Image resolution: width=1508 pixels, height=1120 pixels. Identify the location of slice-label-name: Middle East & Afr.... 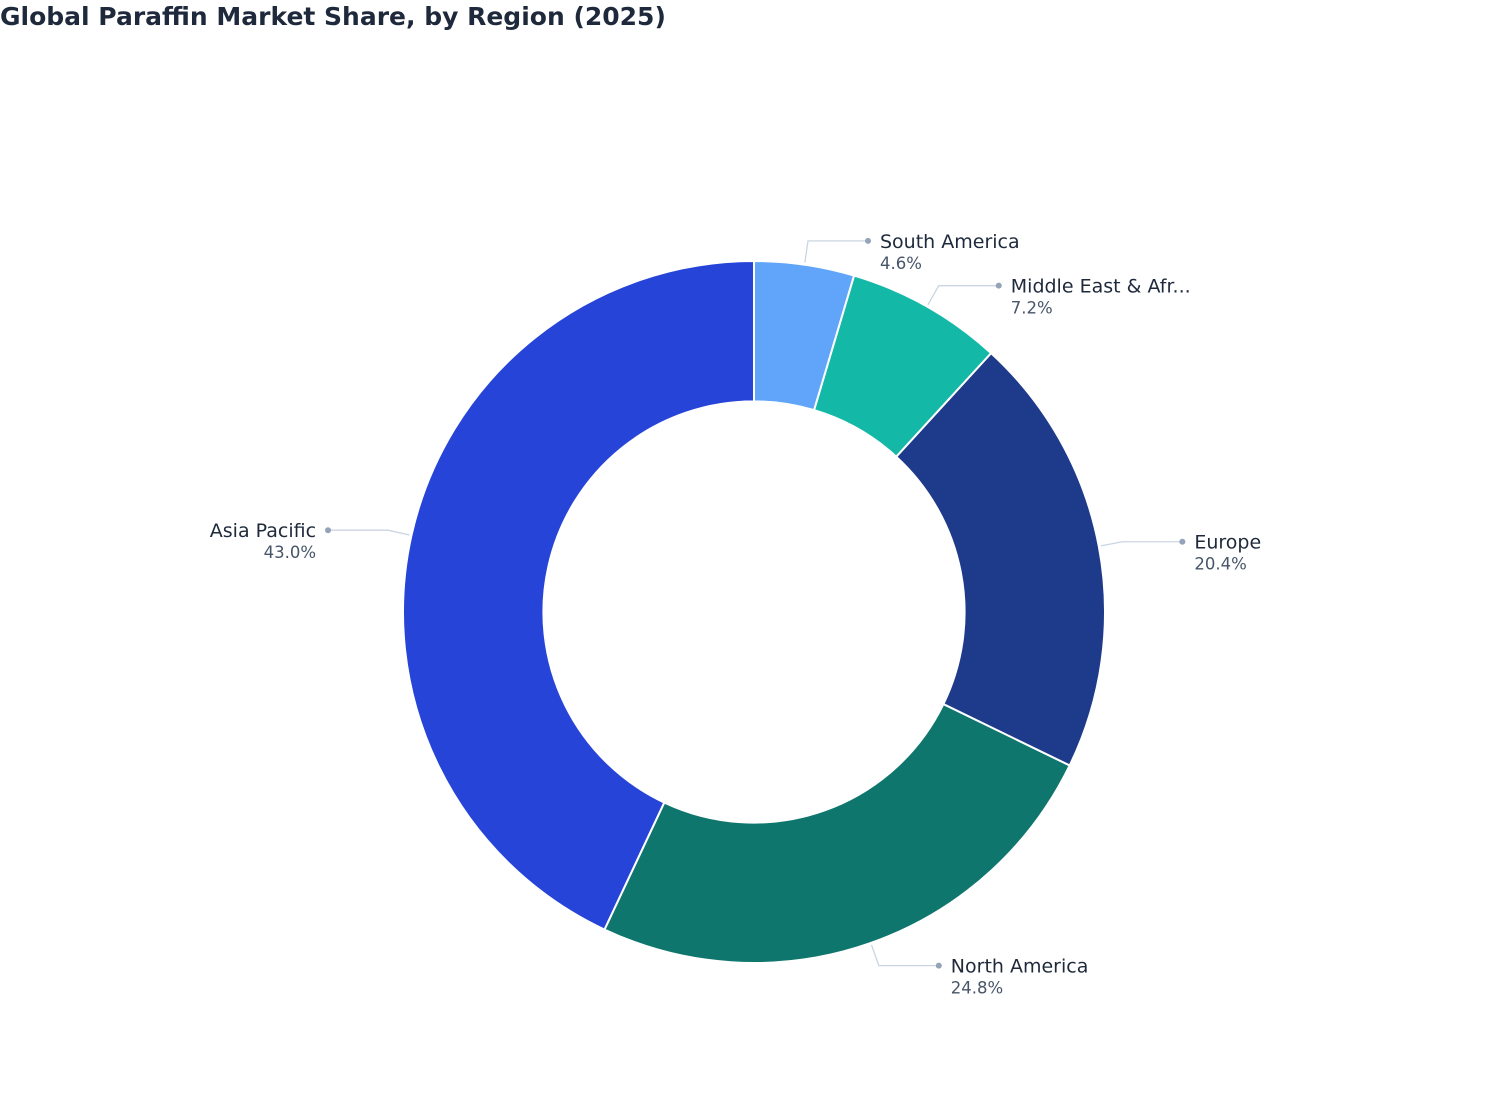
(1101, 287).